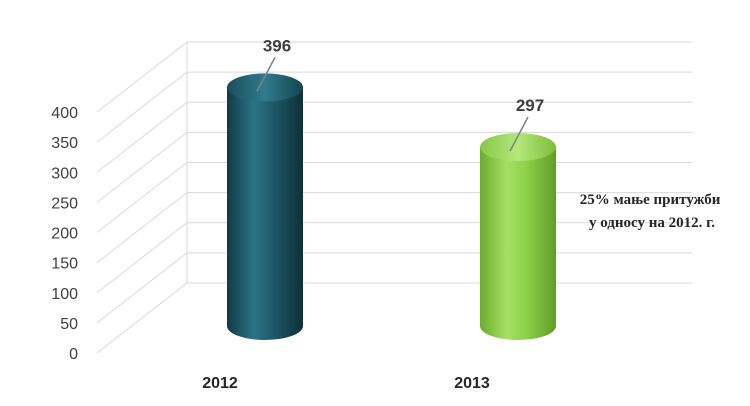  Describe the element at coordinates (64, 294) in the screenshot. I see `y-tick-label: 100` at that location.